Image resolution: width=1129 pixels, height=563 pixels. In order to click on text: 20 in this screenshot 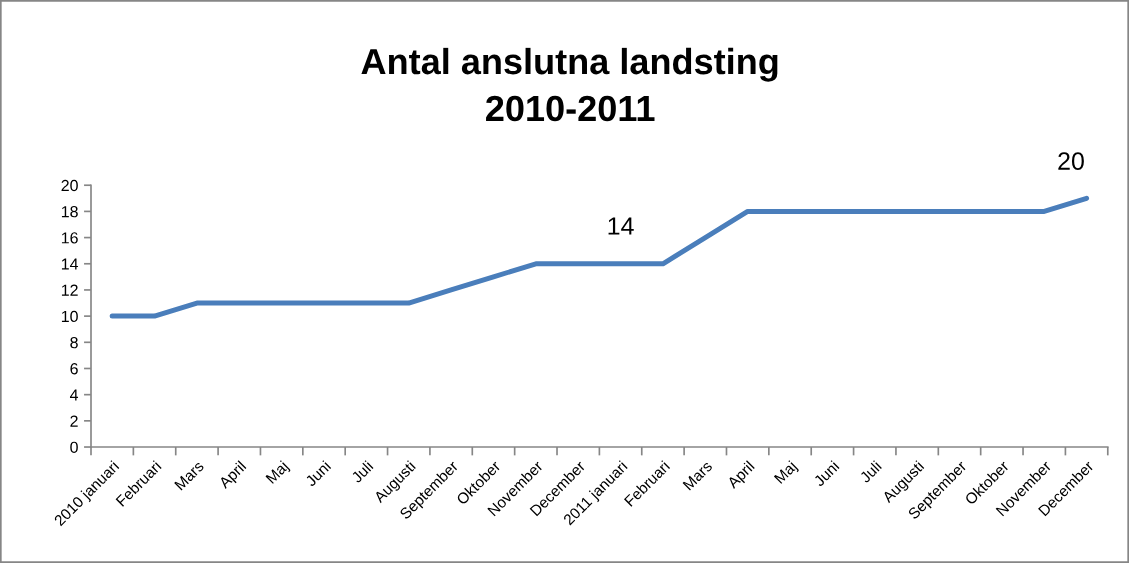, I will do `click(1071, 161)`.